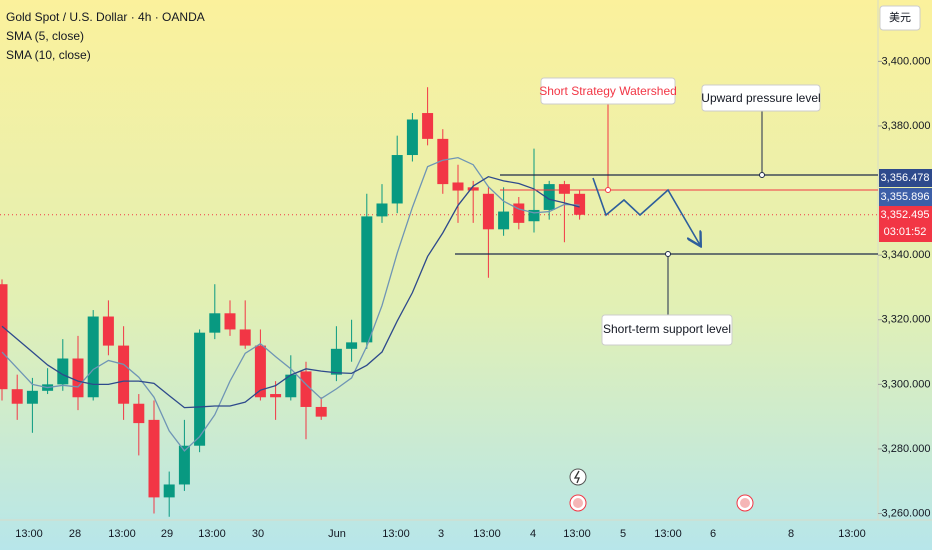  I want to click on annotation-box: Short Strategy Watershed, so click(608, 91).